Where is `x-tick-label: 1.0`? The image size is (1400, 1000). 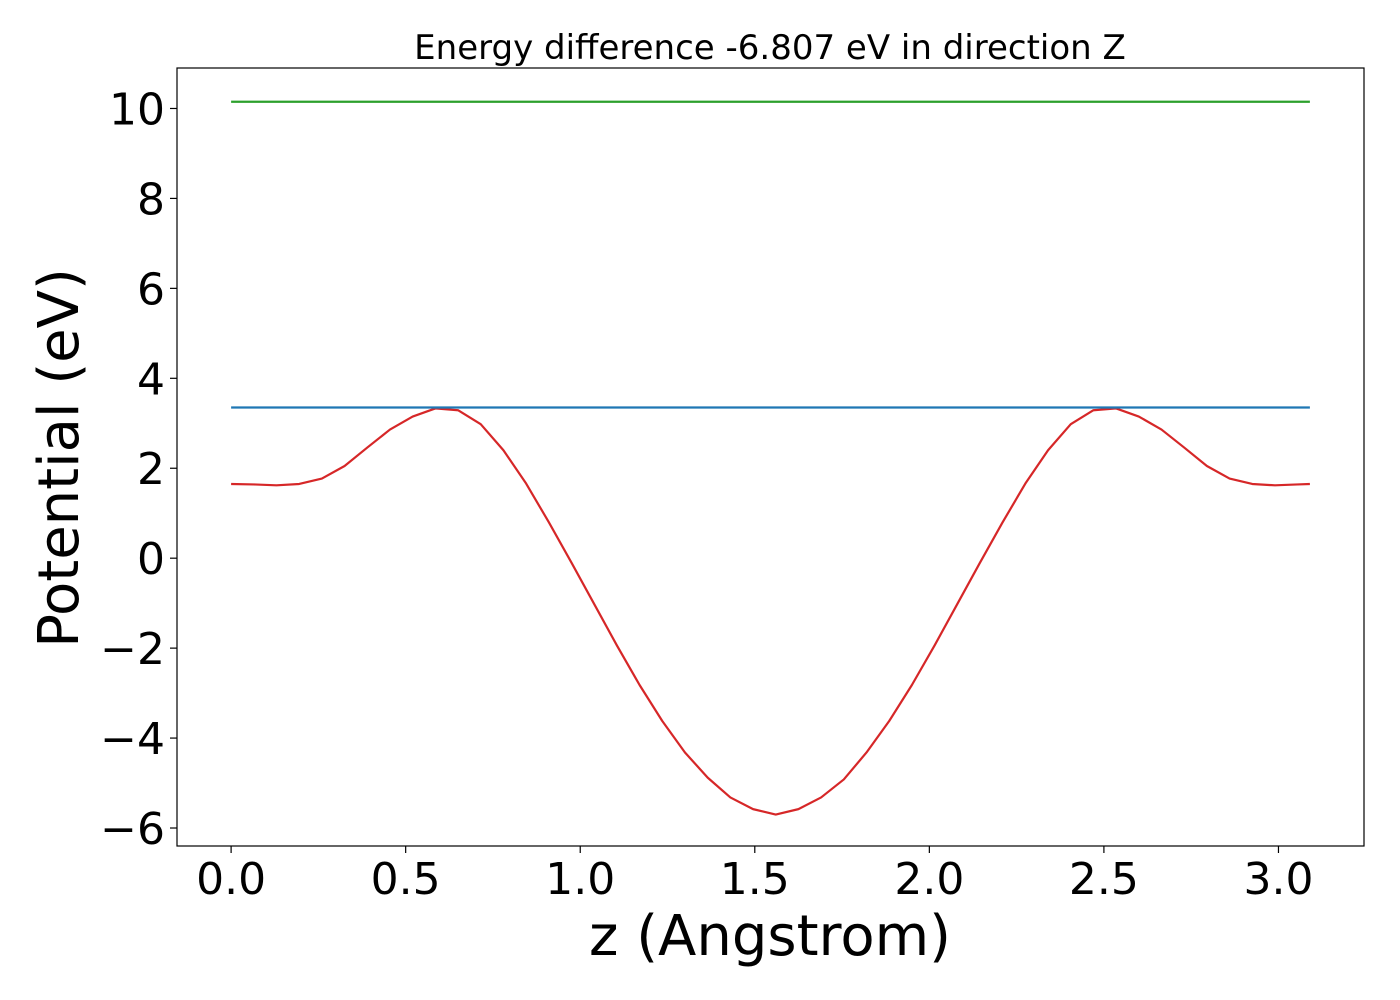 x-tick-label: 1.0 is located at coordinates (580, 879).